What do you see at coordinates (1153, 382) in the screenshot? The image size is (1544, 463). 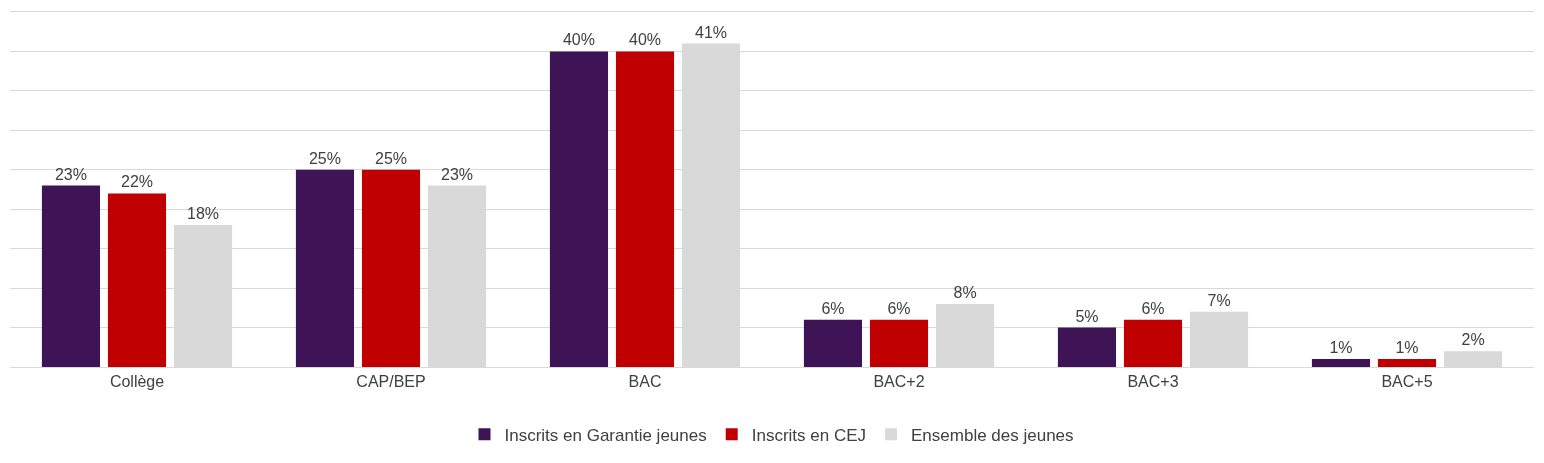 I see `x-tick-label: BAC+3` at bounding box center [1153, 382].